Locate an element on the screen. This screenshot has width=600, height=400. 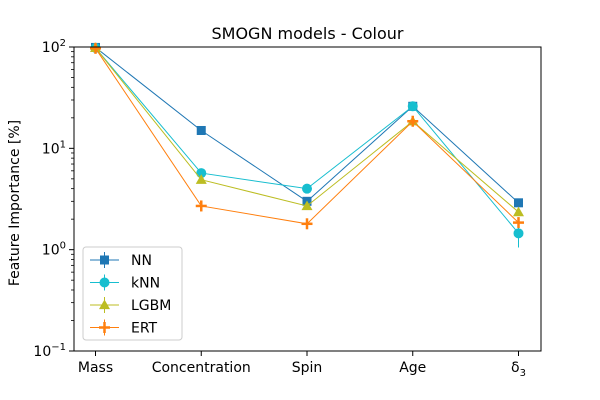
x-tick-labels: Mass Concentration Spin Age δ3 is located at coordinates (302, 369).